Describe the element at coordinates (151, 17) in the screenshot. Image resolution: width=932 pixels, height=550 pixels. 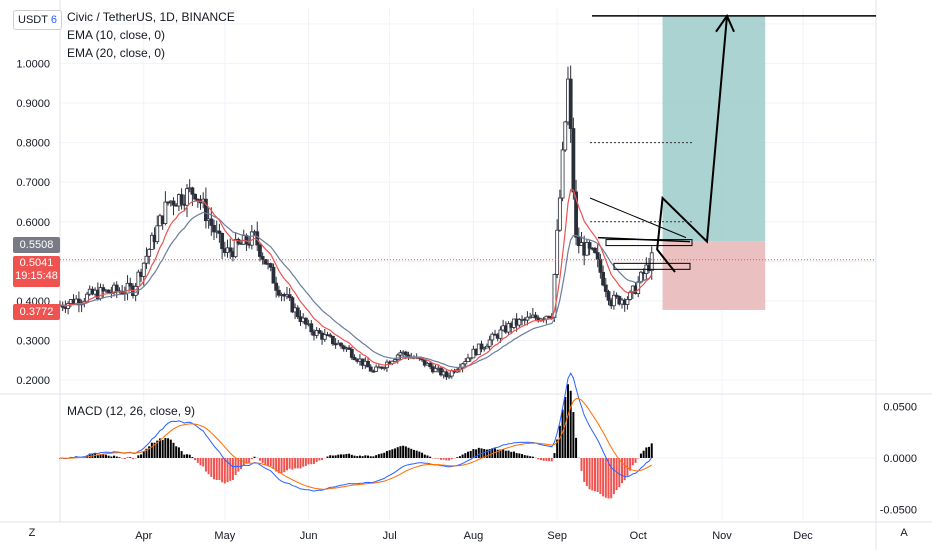
I see `symbol-title: Civic / TetherUS, 1D, BINANCE` at that location.